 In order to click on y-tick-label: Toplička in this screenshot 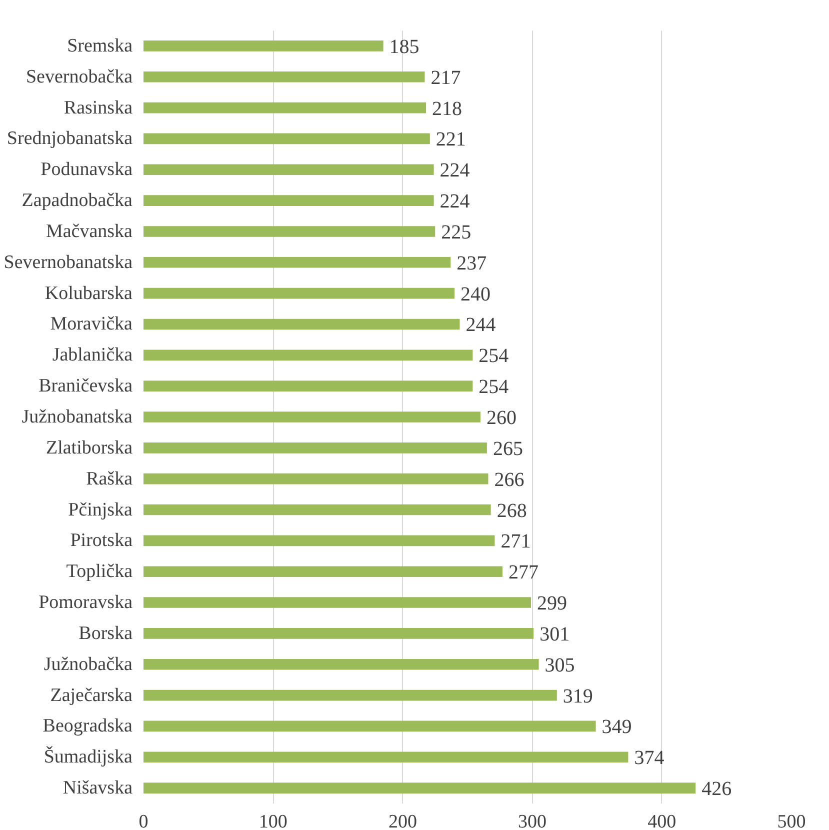, I will do `click(100, 571)`.